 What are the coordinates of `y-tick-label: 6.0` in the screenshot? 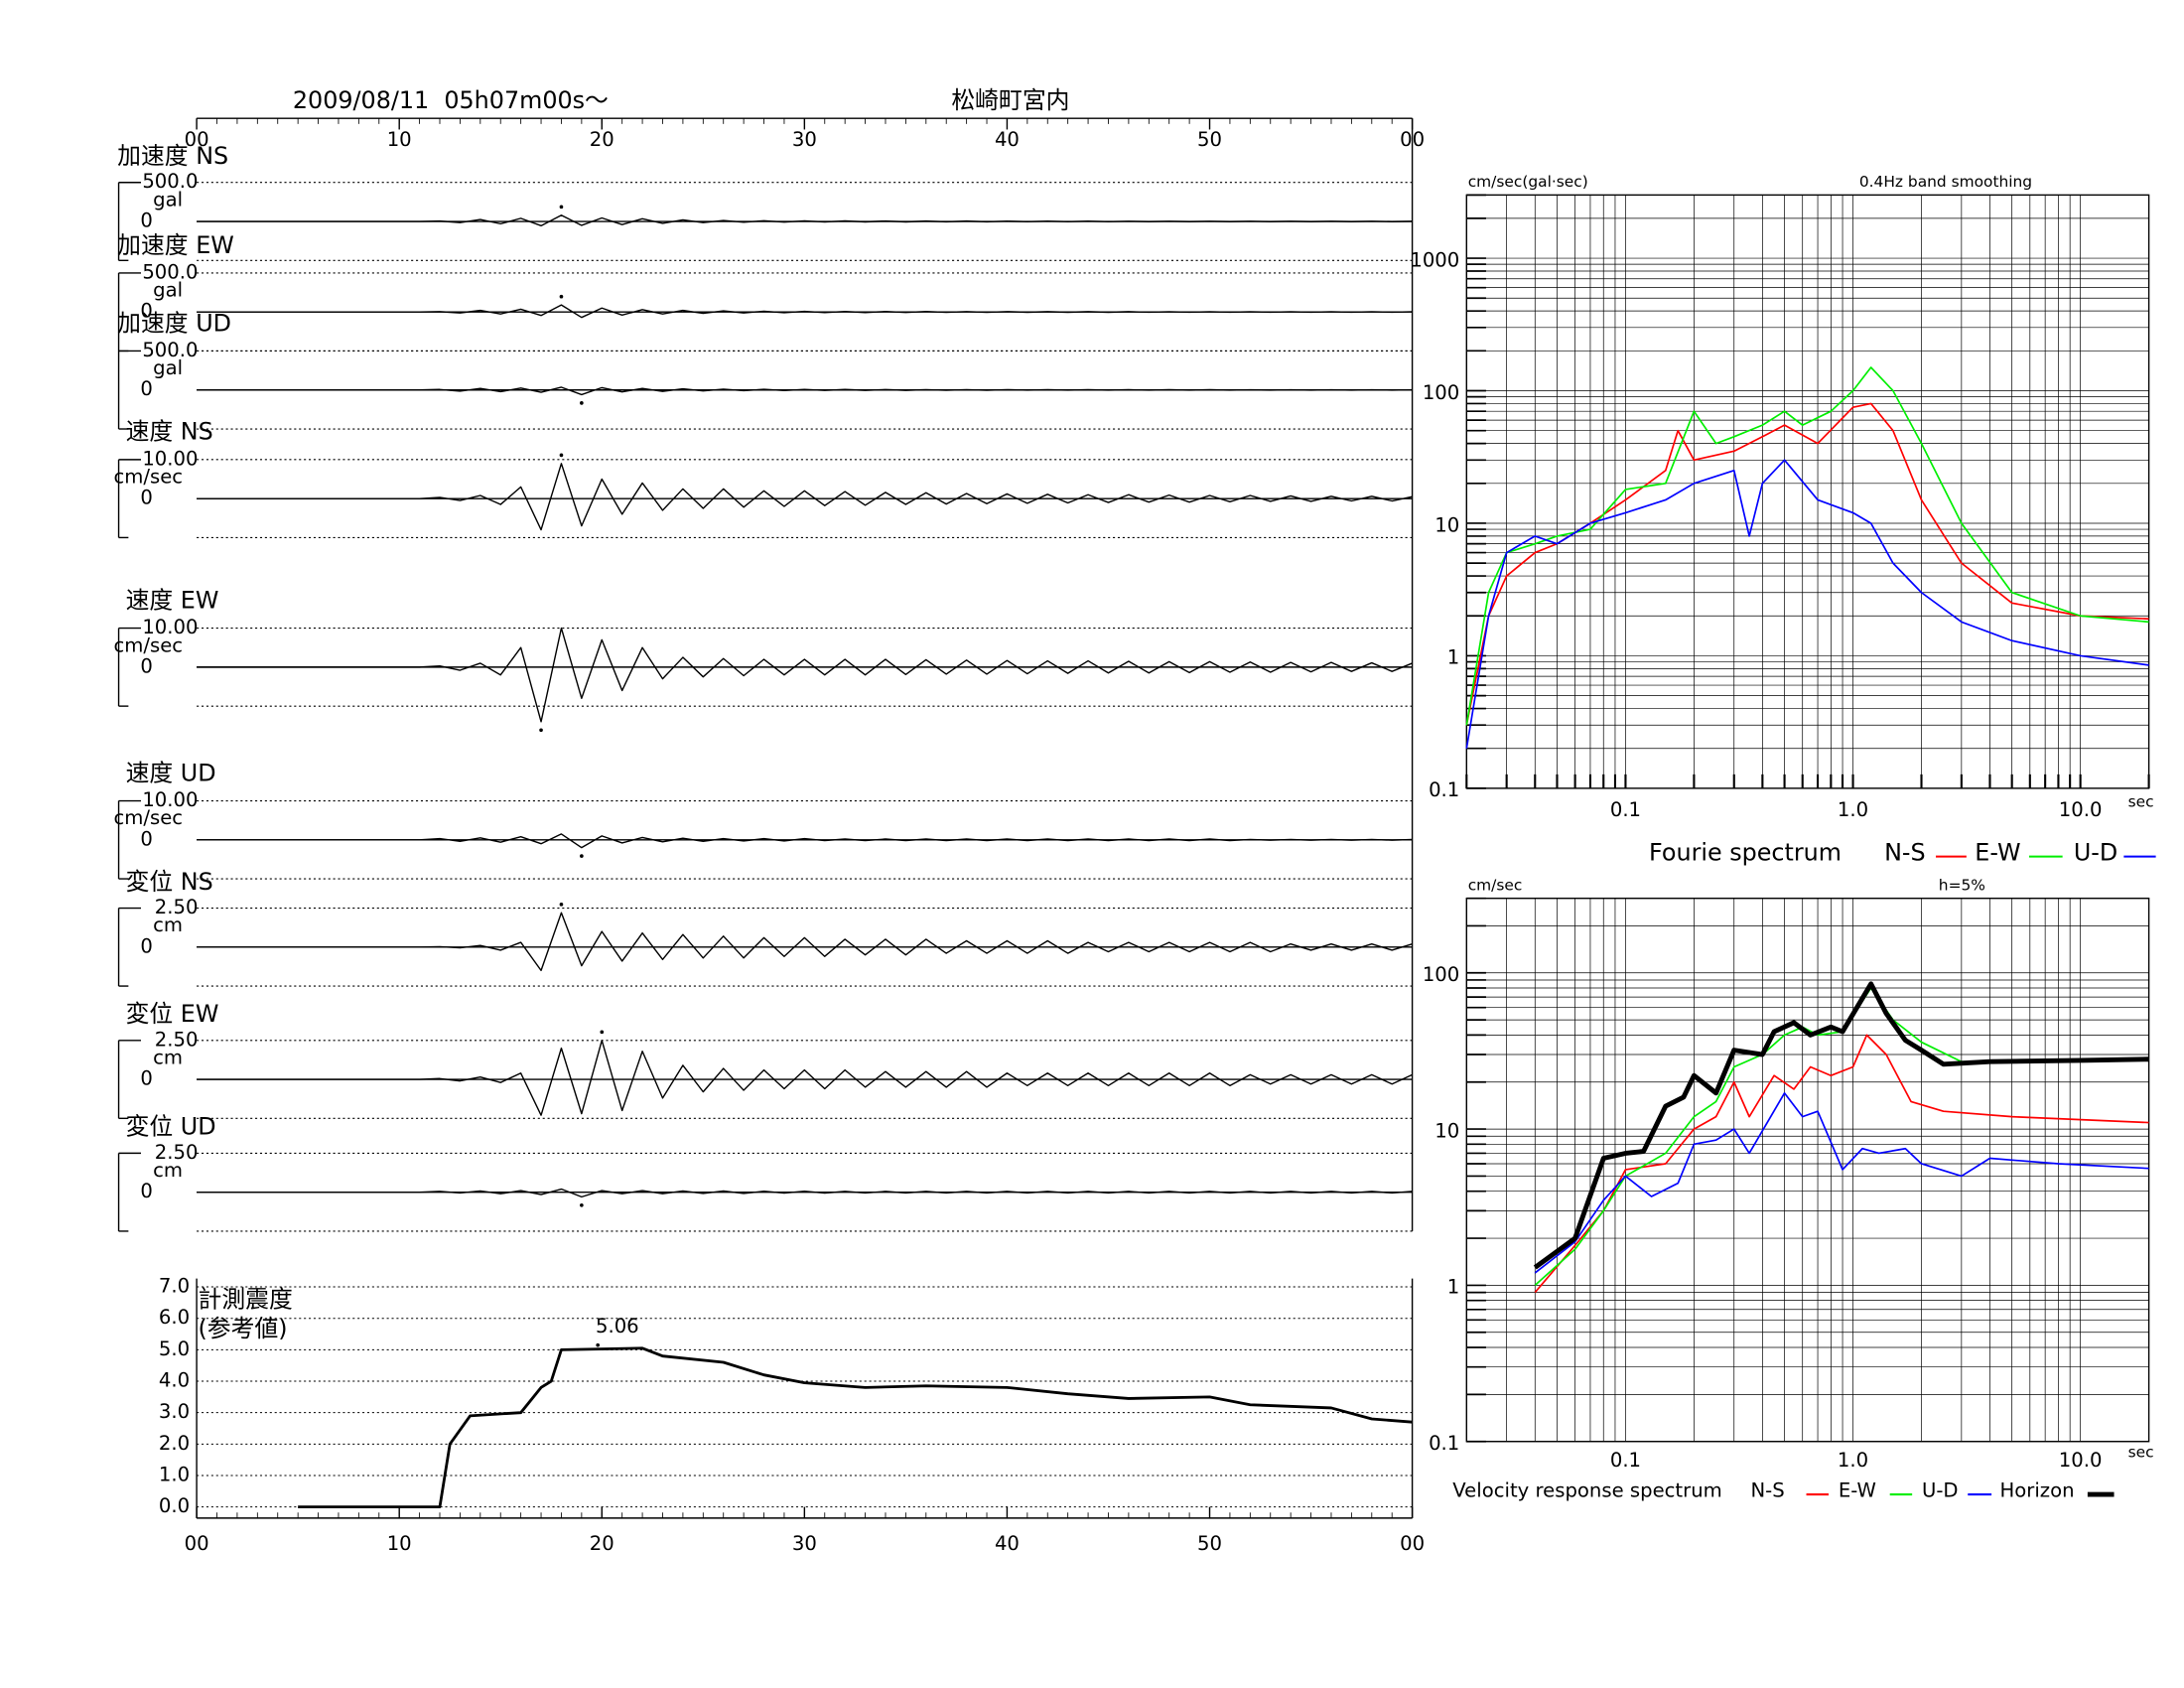 It's located at (174, 1317).